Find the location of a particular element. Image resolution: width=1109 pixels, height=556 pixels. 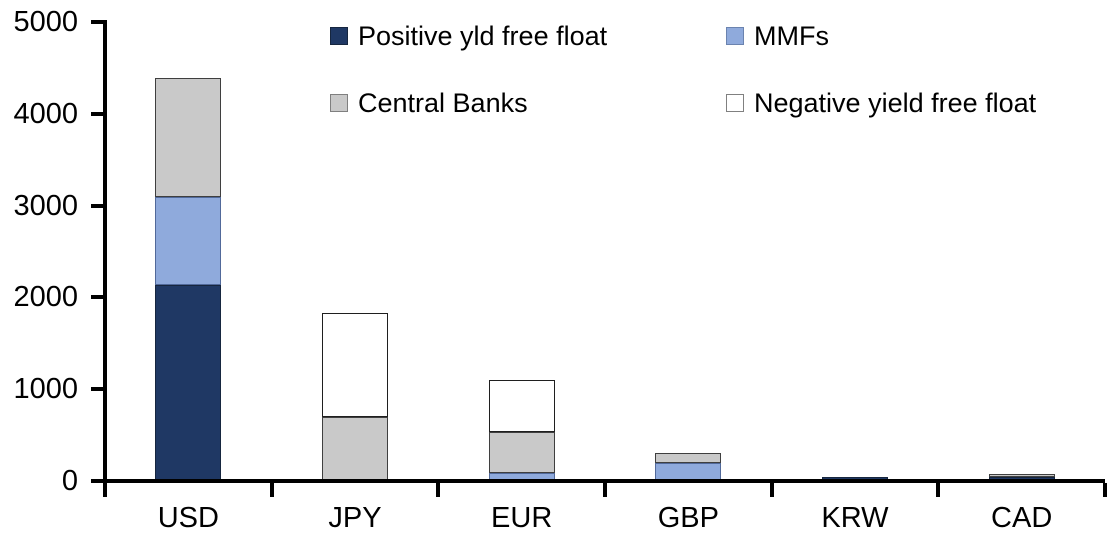

y-axis-tick-label-0: 0 is located at coordinates (69, 481).